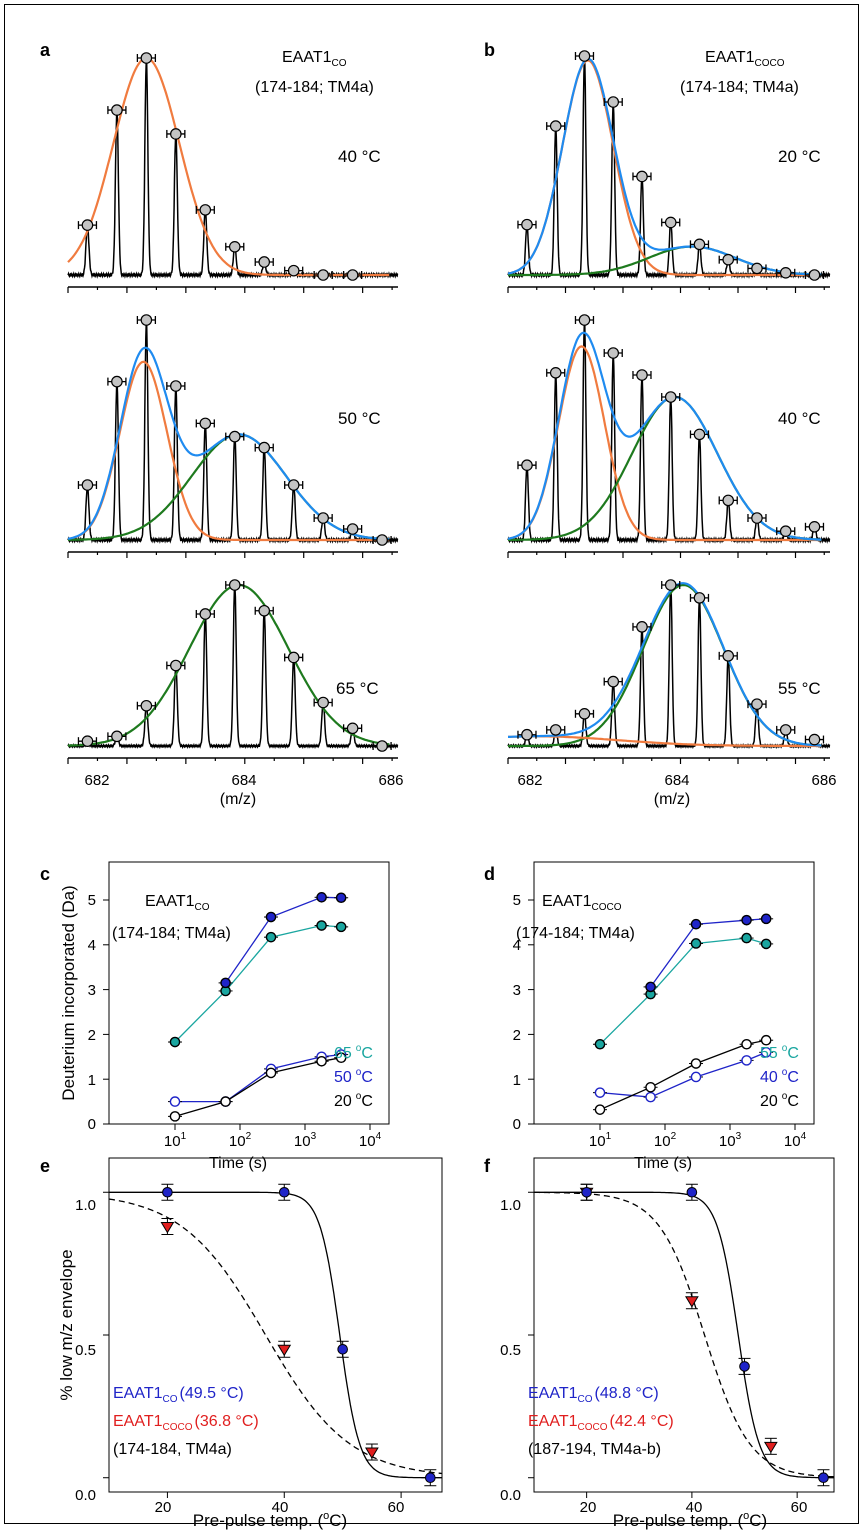 Image resolution: width=866 pixels, height=1530 pixels. I want to click on c-legend-20-deg: o, so click(359, 1096).